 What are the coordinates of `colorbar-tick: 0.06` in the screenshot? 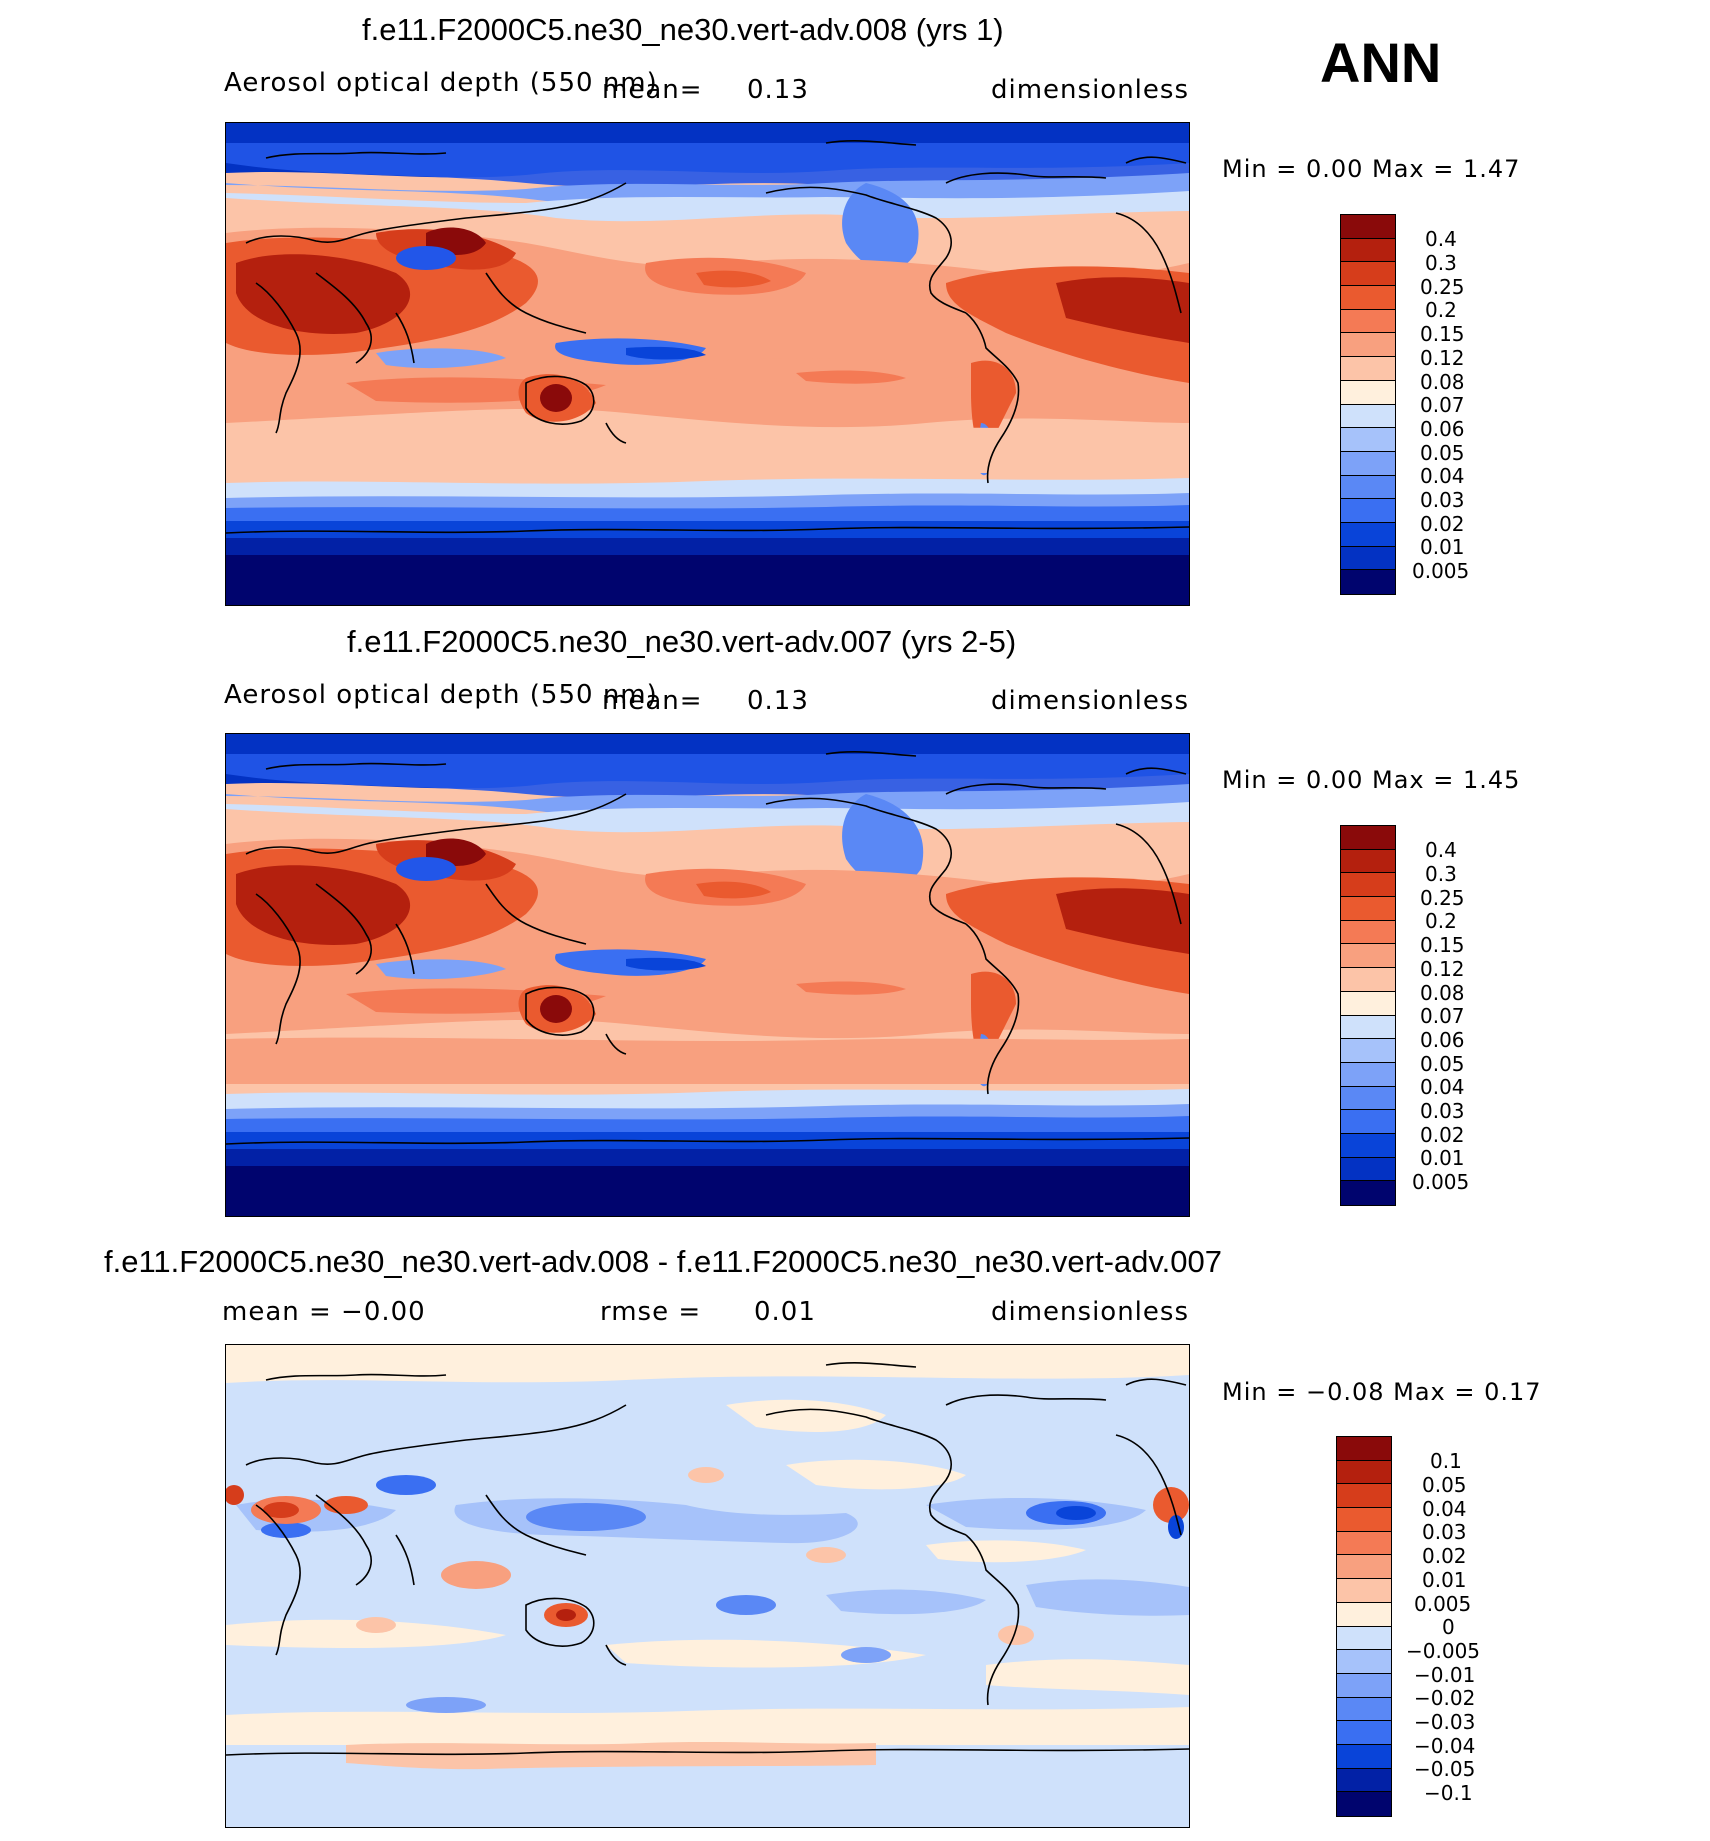 It's located at (1442, 429).